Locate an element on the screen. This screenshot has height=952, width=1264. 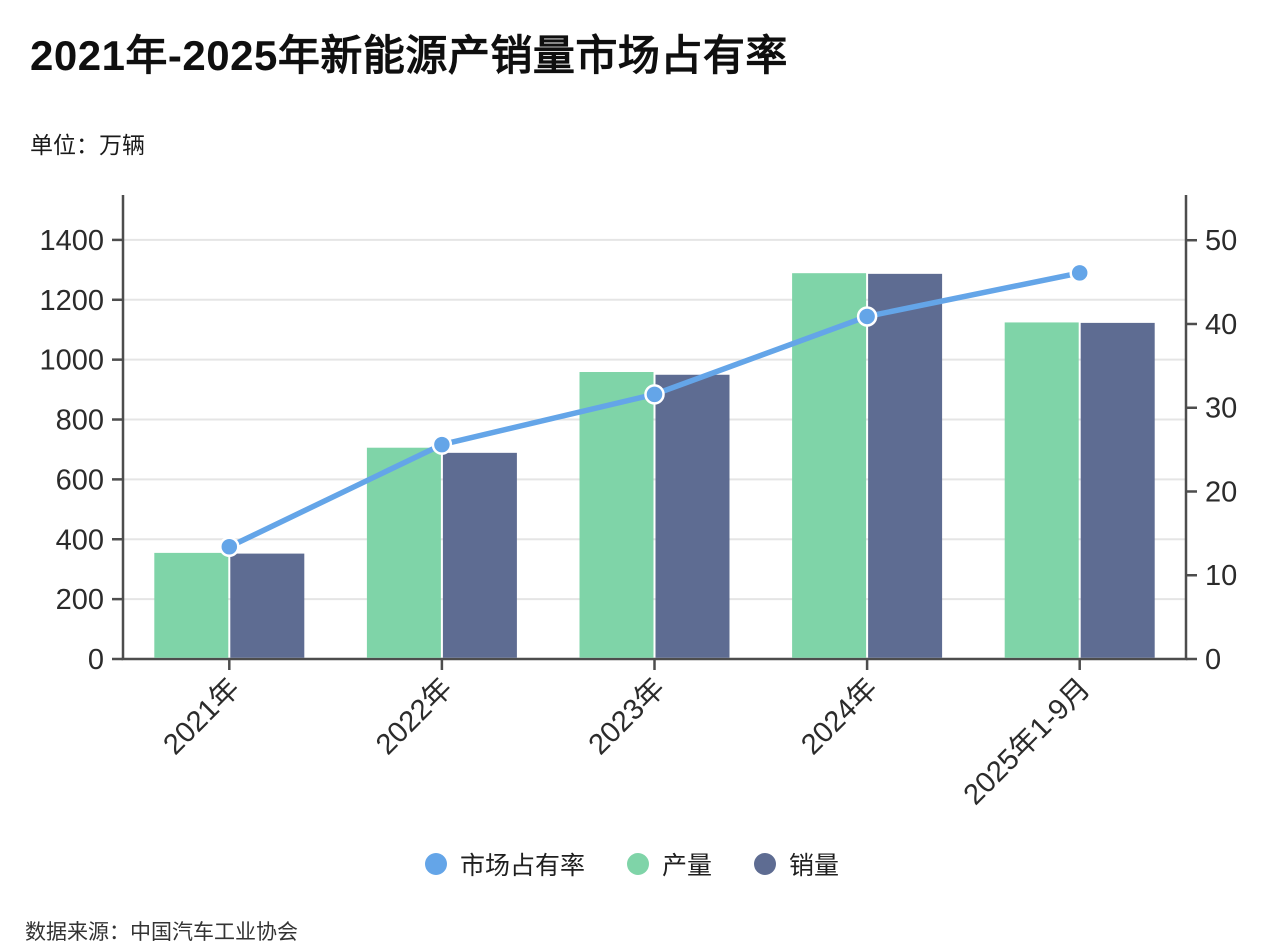
unit-label: 单位：万辆 is located at coordinates (87, 145).